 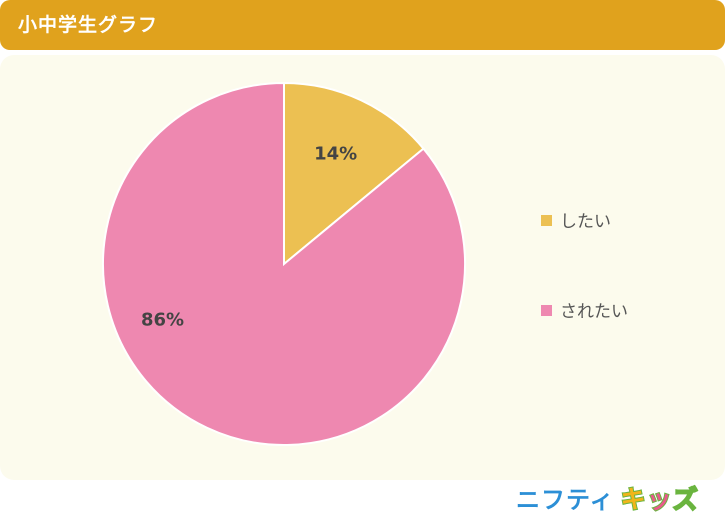 What do you see at coordinates (162, 319) in the screenshot?
I see `pie-label-1: 86%` at bounding box center [162, 319].